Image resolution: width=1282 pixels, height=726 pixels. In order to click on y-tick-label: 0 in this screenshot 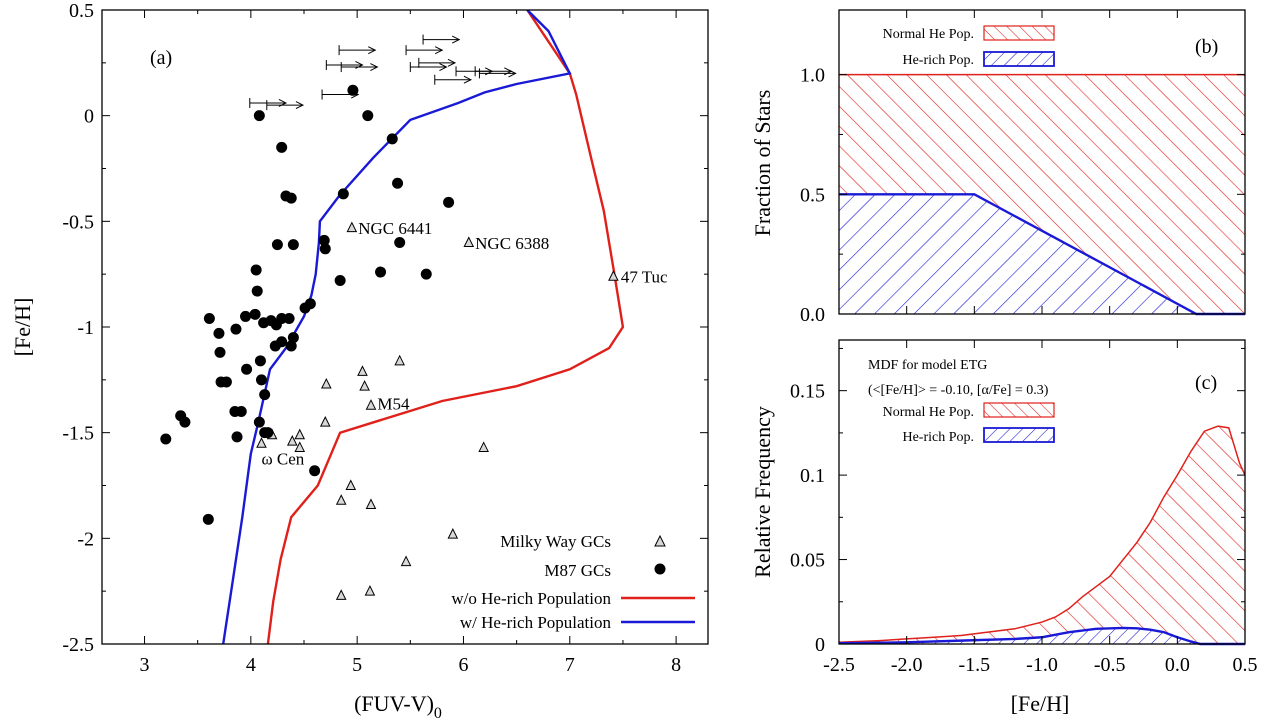, I will do `click(89, 117)`.